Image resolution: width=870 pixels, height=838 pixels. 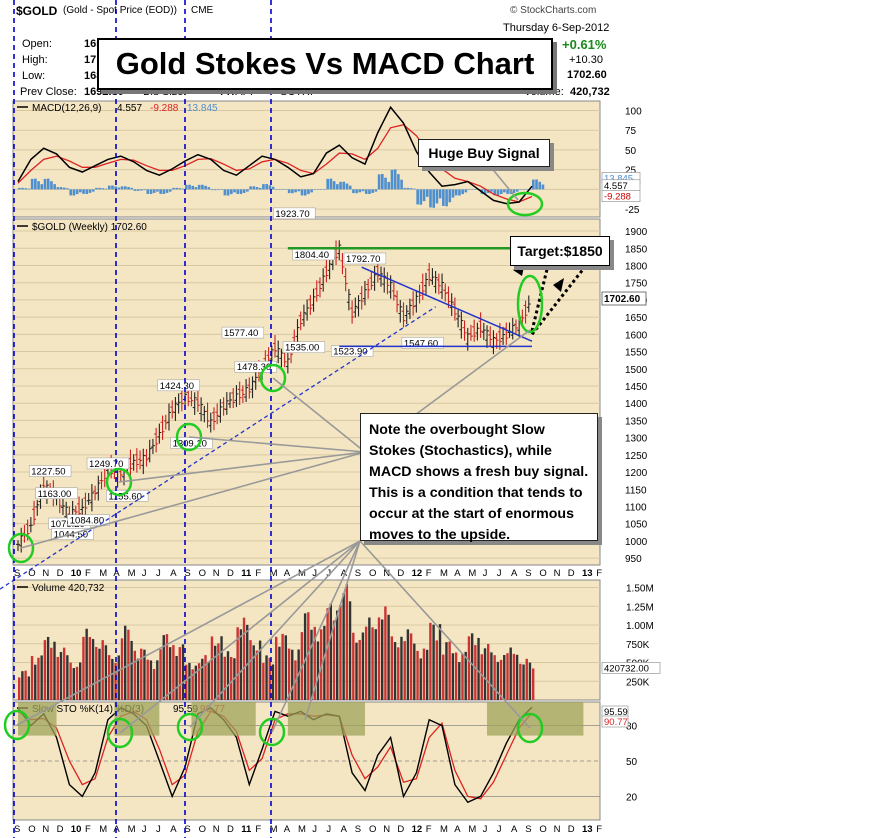 What do you see at coordinates (35, 60) in the screenshot?
I see `high-label: High:` at bounding box center [35, 60].